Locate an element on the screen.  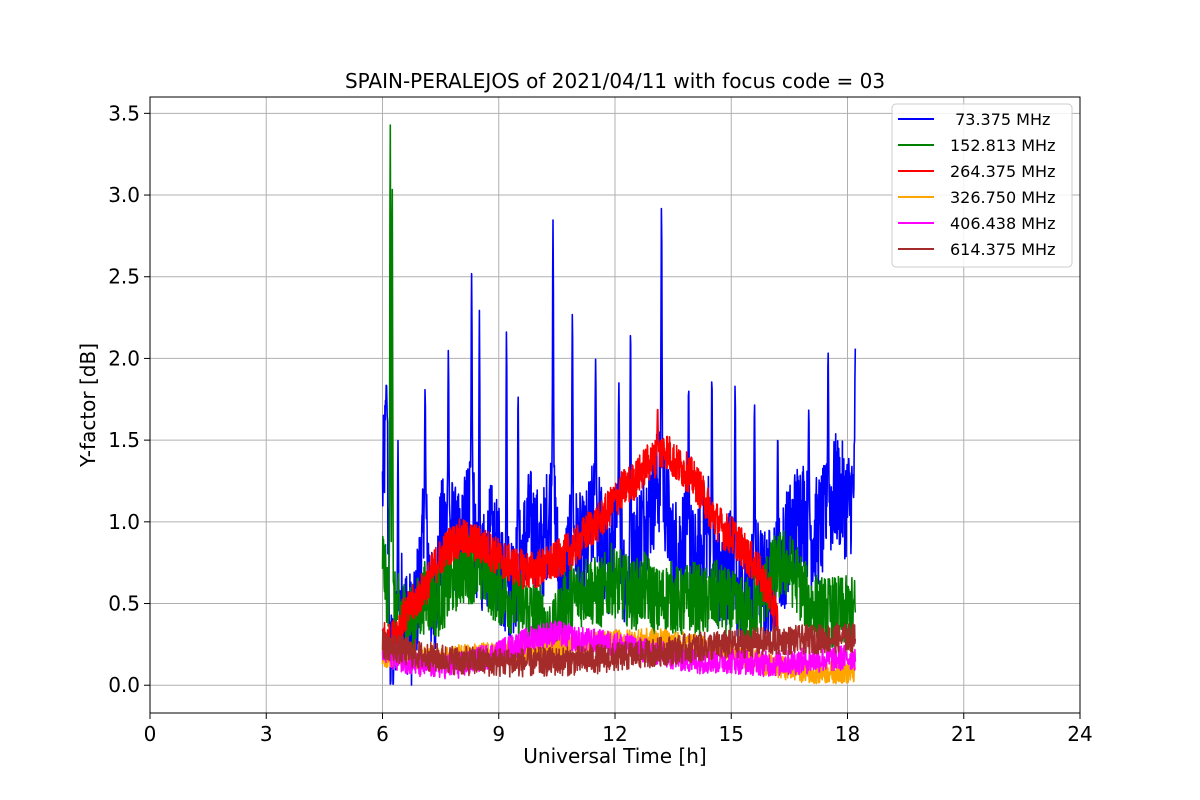
x-tick-label: 21 is located at coordinates (963, 734).